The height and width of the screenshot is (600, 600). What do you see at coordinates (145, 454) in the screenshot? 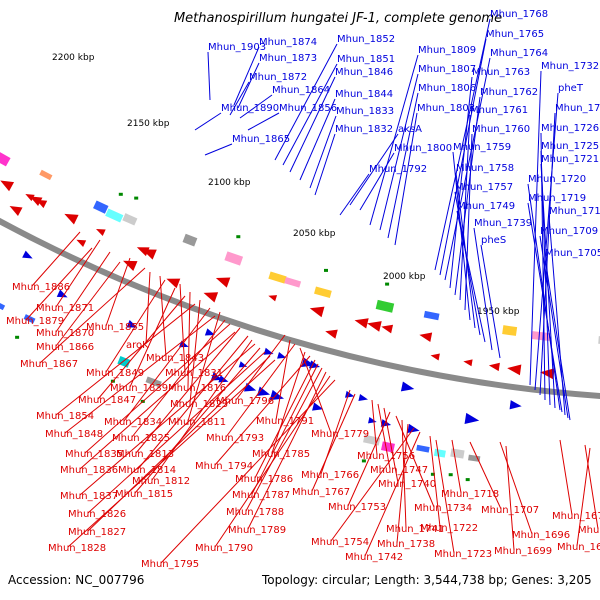
I see `reverse-gene-label: Mhun_1813` at bounding box center [145, 454].